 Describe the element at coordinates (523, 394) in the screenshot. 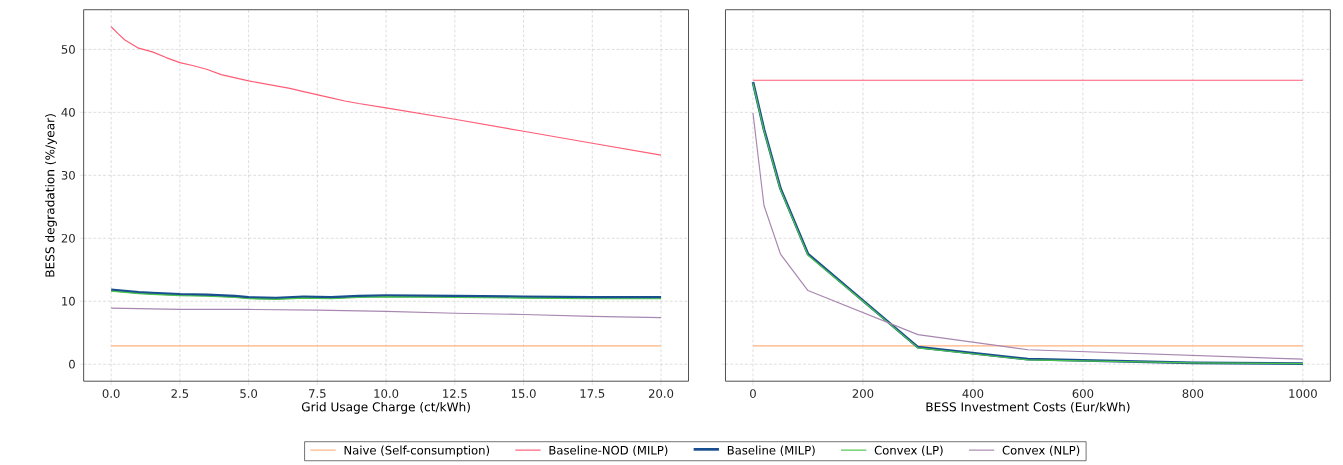

I see `x-tick-label: 15.0` at that location.